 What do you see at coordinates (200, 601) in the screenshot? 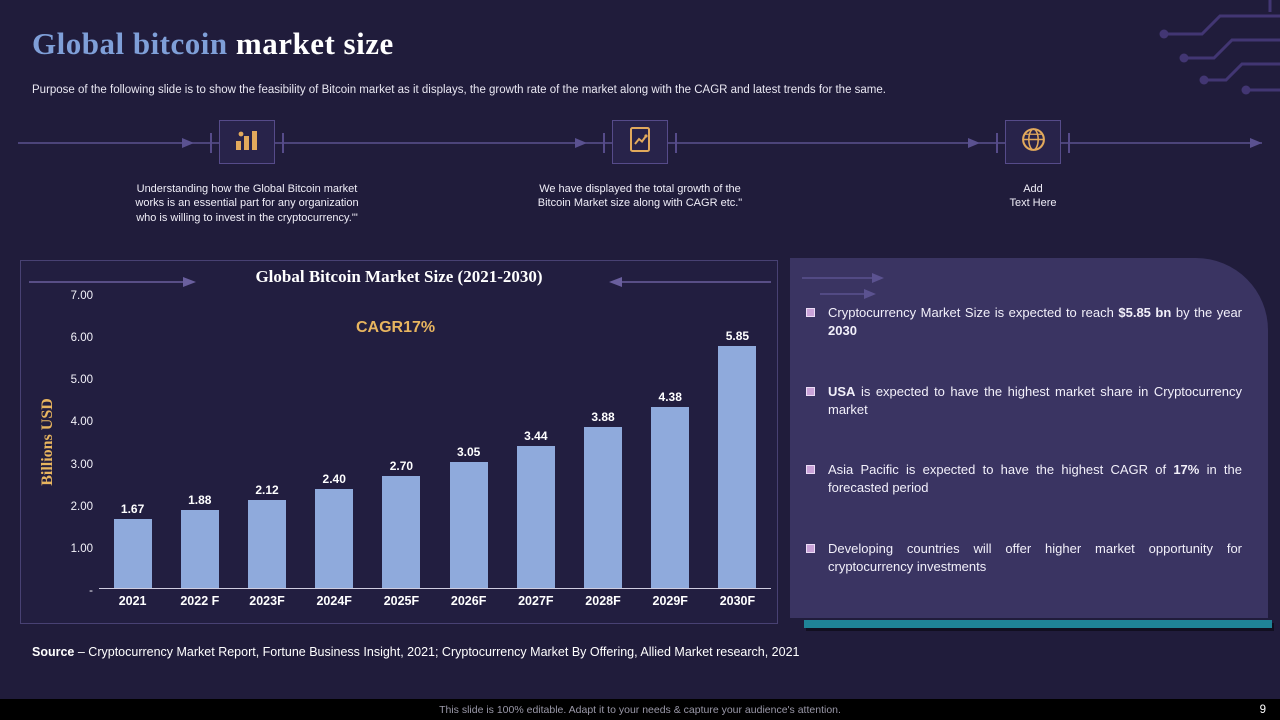
I see `x-tick-label: 2022 F` at bounding box center [200, 601].